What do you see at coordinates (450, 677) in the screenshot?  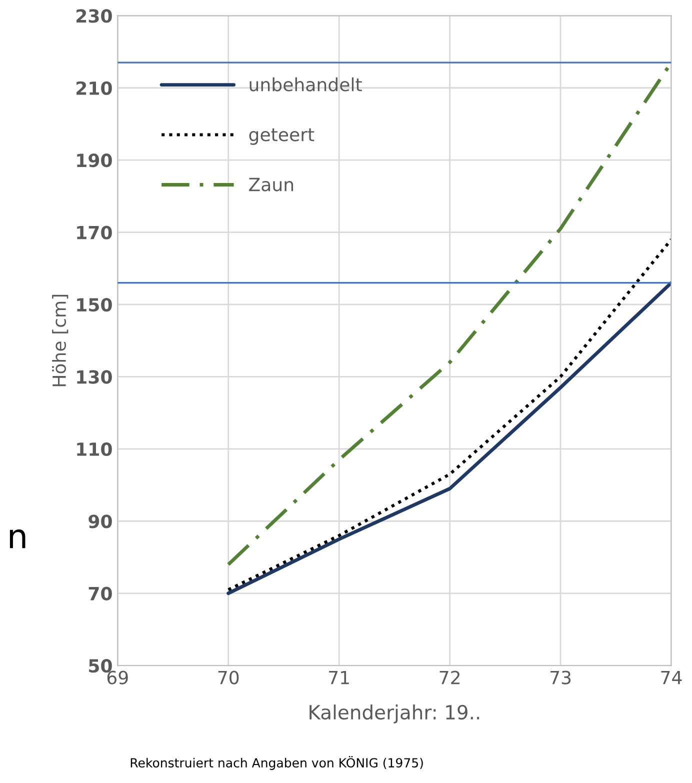 I see `x-tick-label: 72` at bounding box center [450, 677].